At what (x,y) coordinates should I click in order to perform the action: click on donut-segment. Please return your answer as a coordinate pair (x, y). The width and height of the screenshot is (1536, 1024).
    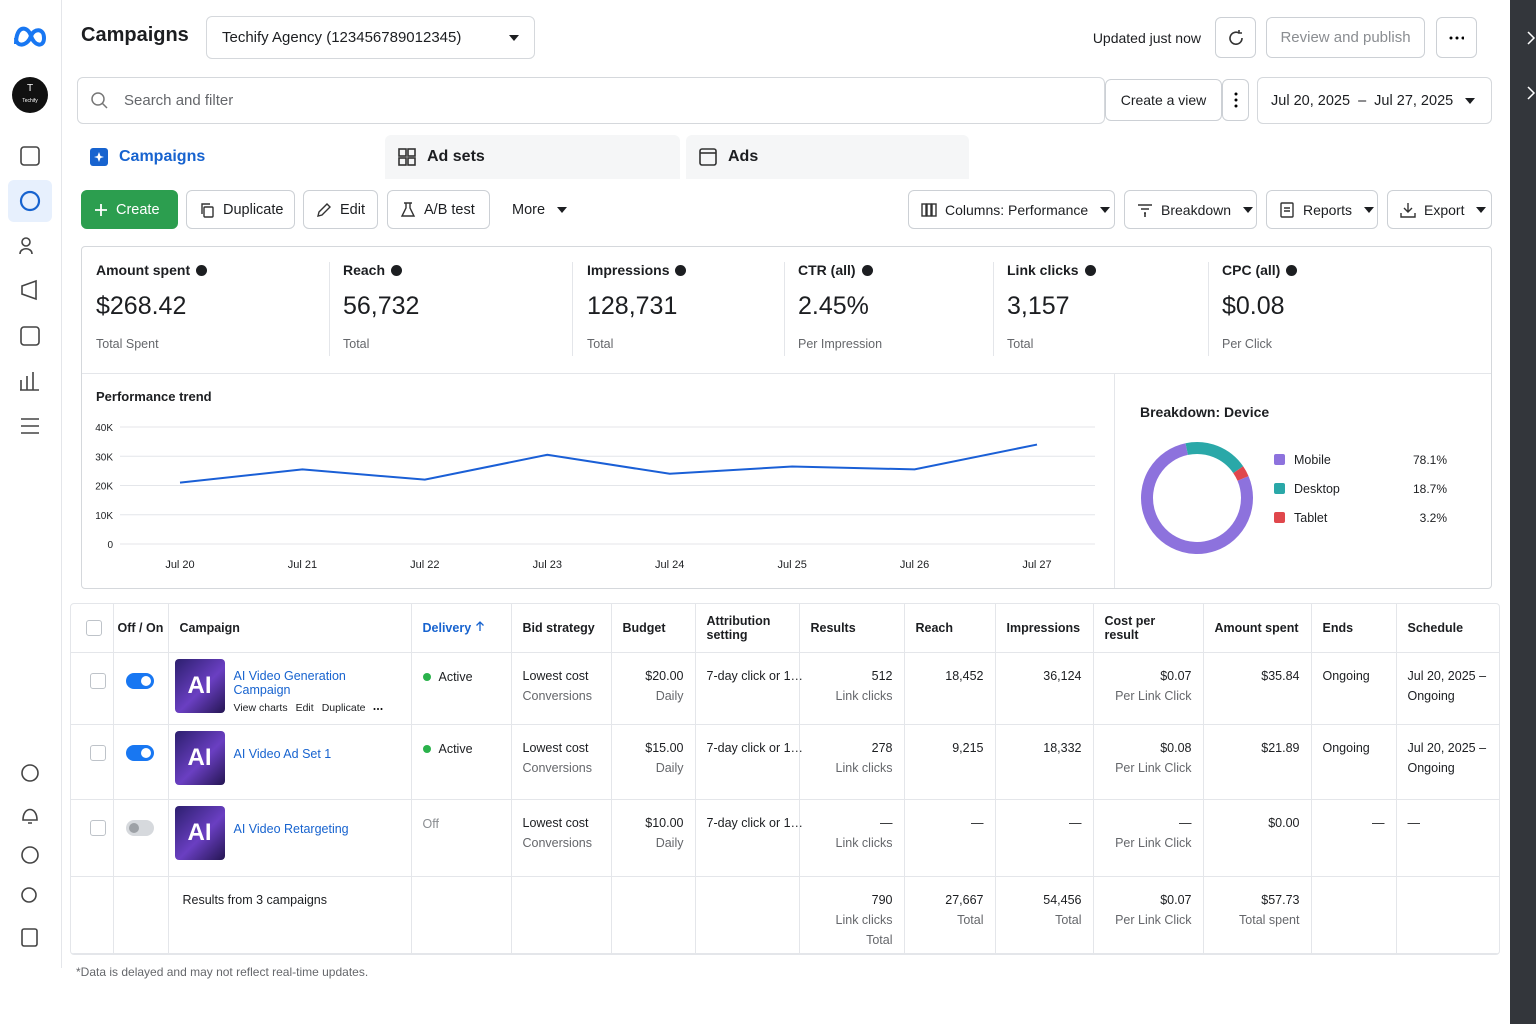
    Looking at the image, I should click on (1197, 498).